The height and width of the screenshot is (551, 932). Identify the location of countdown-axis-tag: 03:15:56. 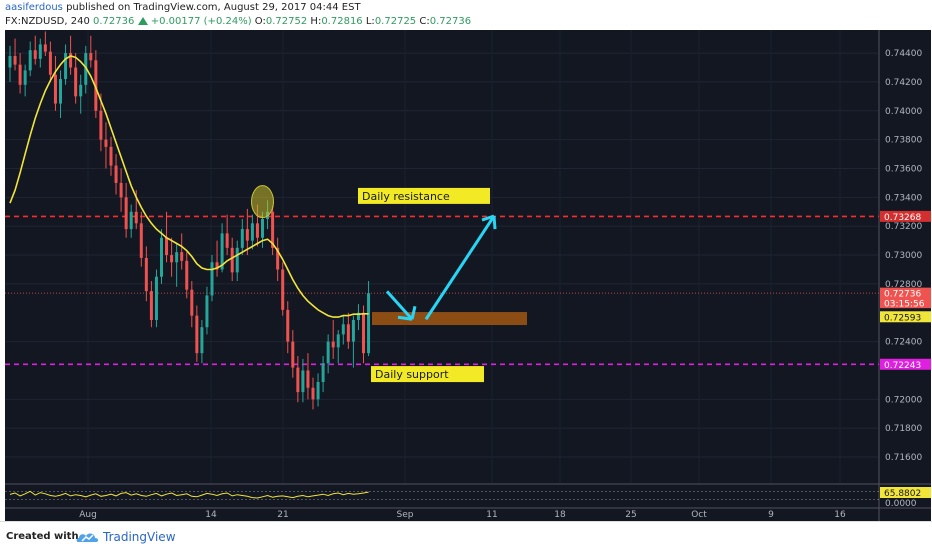
(904, 305).